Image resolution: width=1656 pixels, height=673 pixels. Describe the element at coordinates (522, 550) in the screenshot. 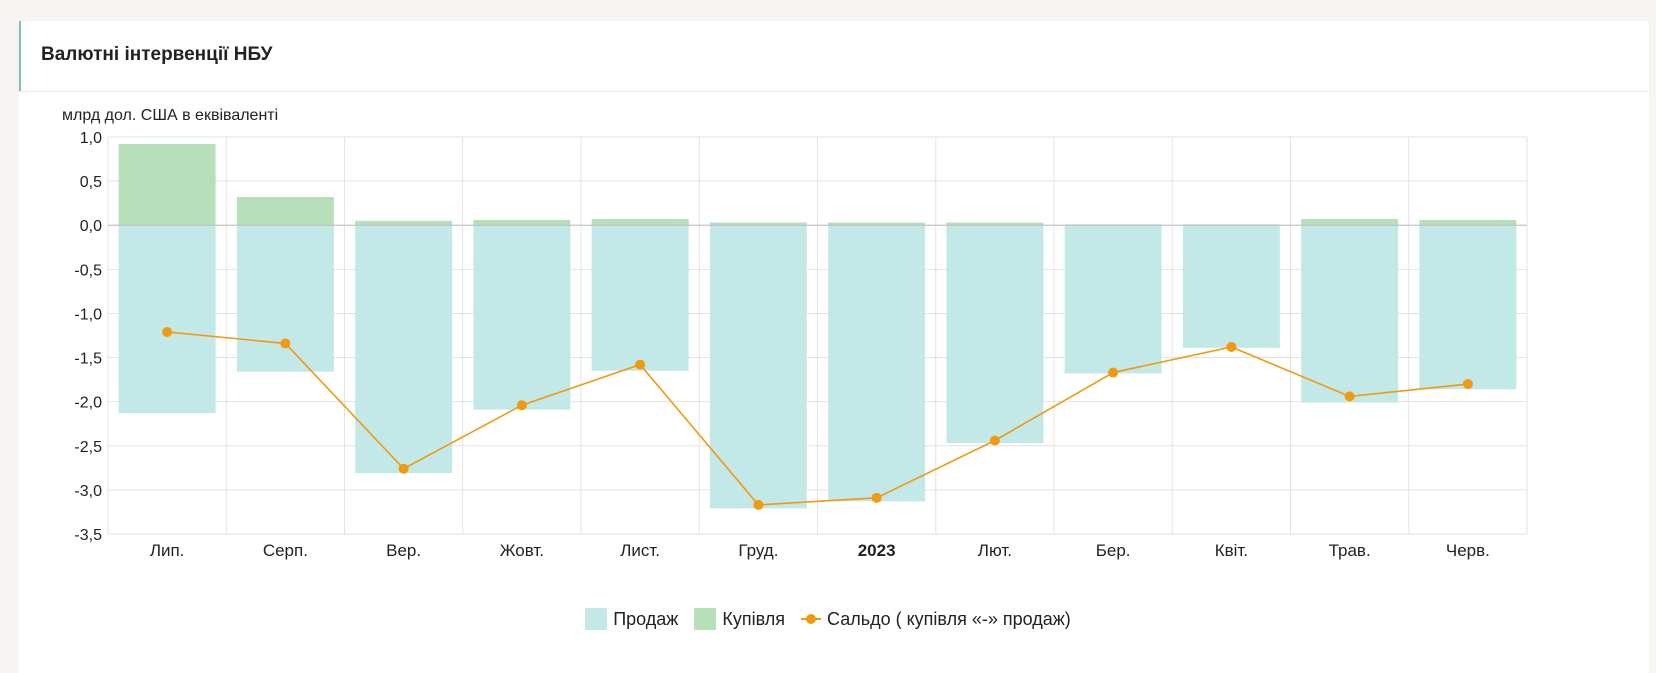

I see `x-tick-label: Жовт.` at that location.